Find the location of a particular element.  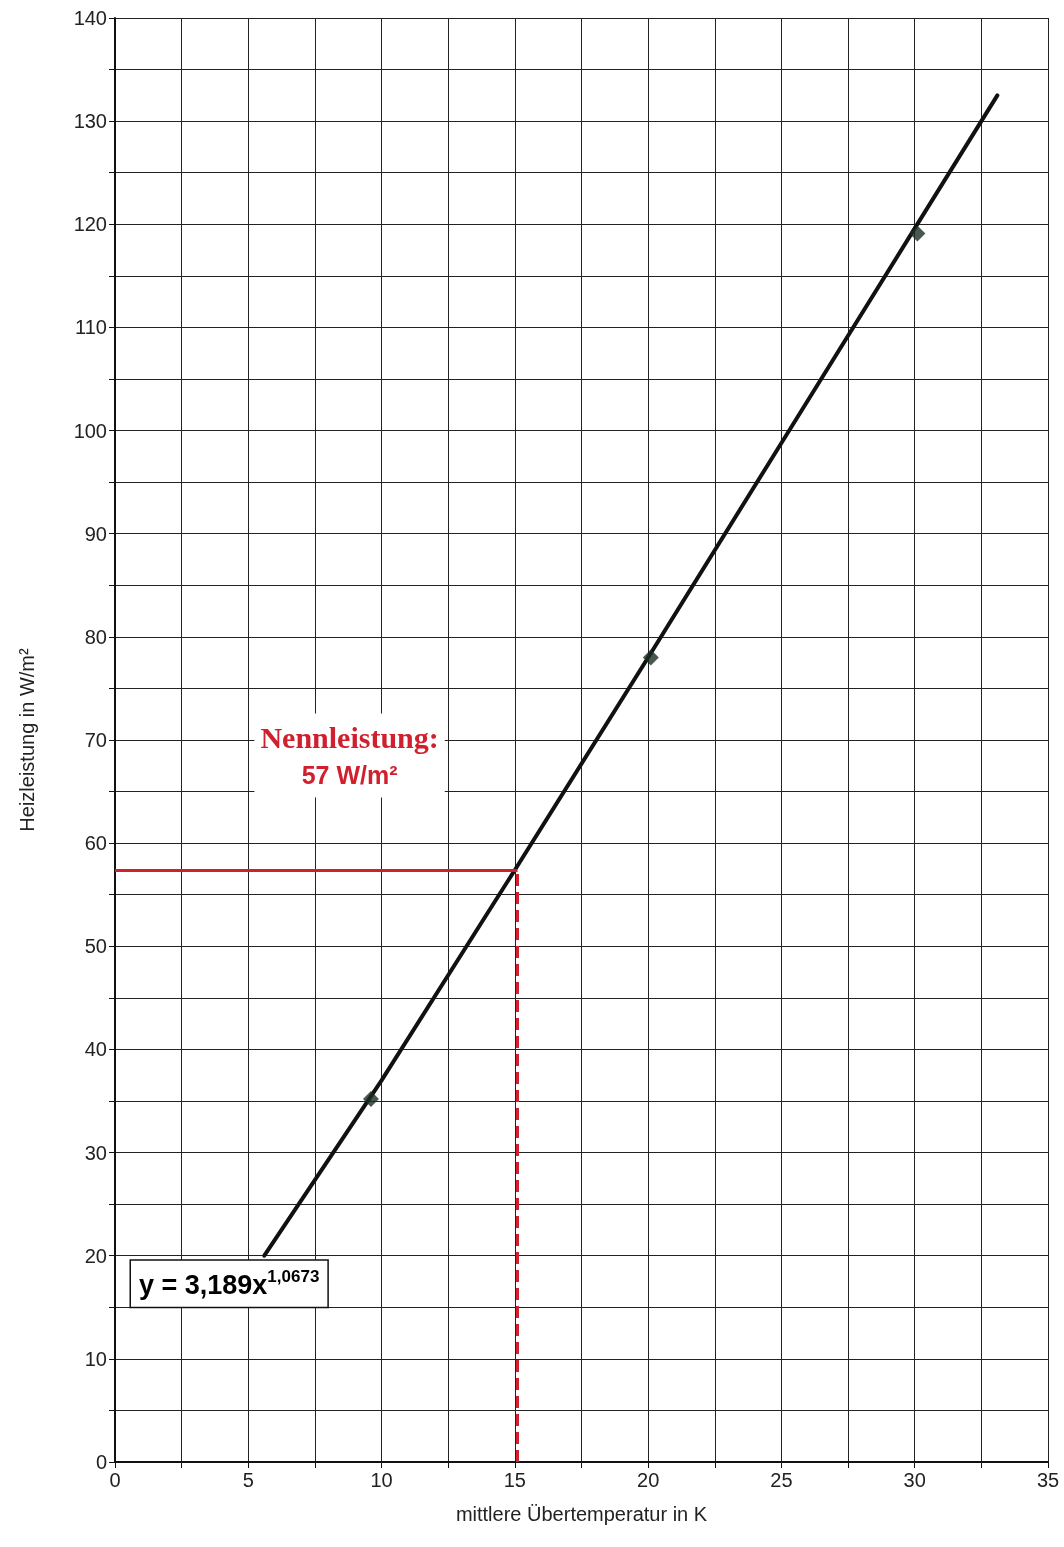

y-tick-label: 120 is located at coordinates (90, 224).